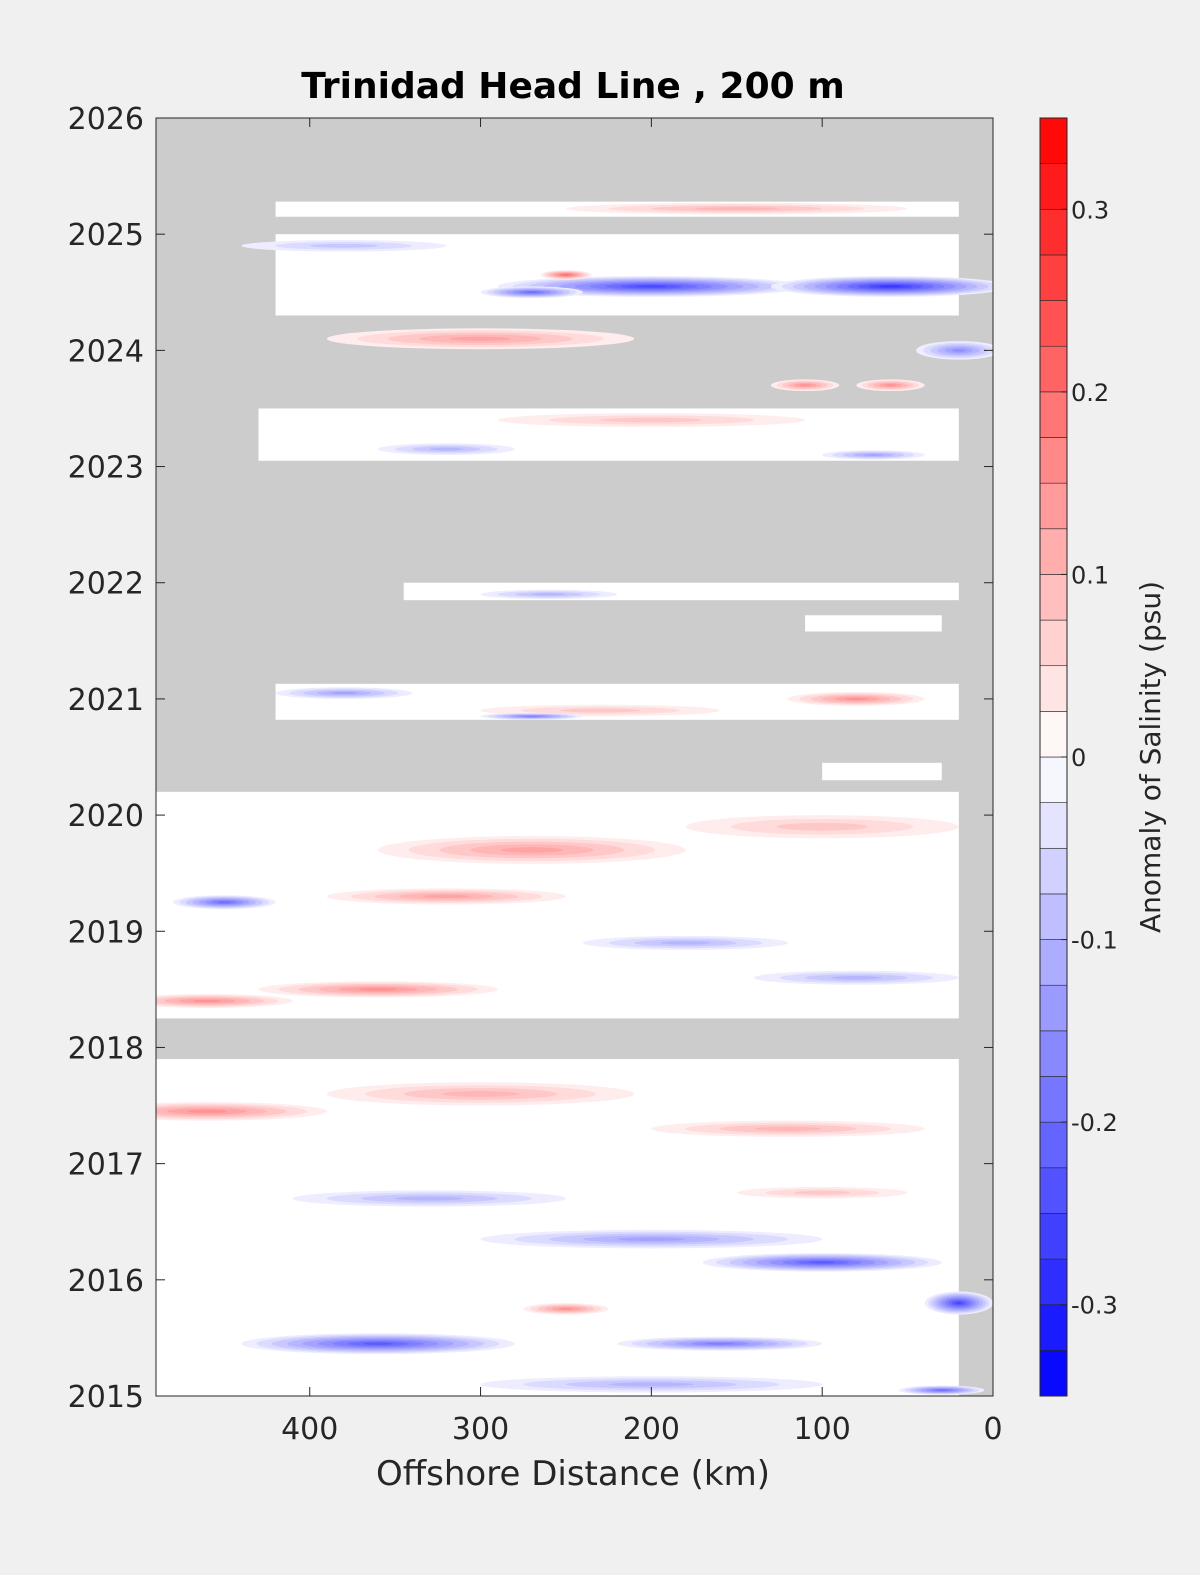  I want to click on colorbar-tick-label: -0.3, so click(1094, 1306).